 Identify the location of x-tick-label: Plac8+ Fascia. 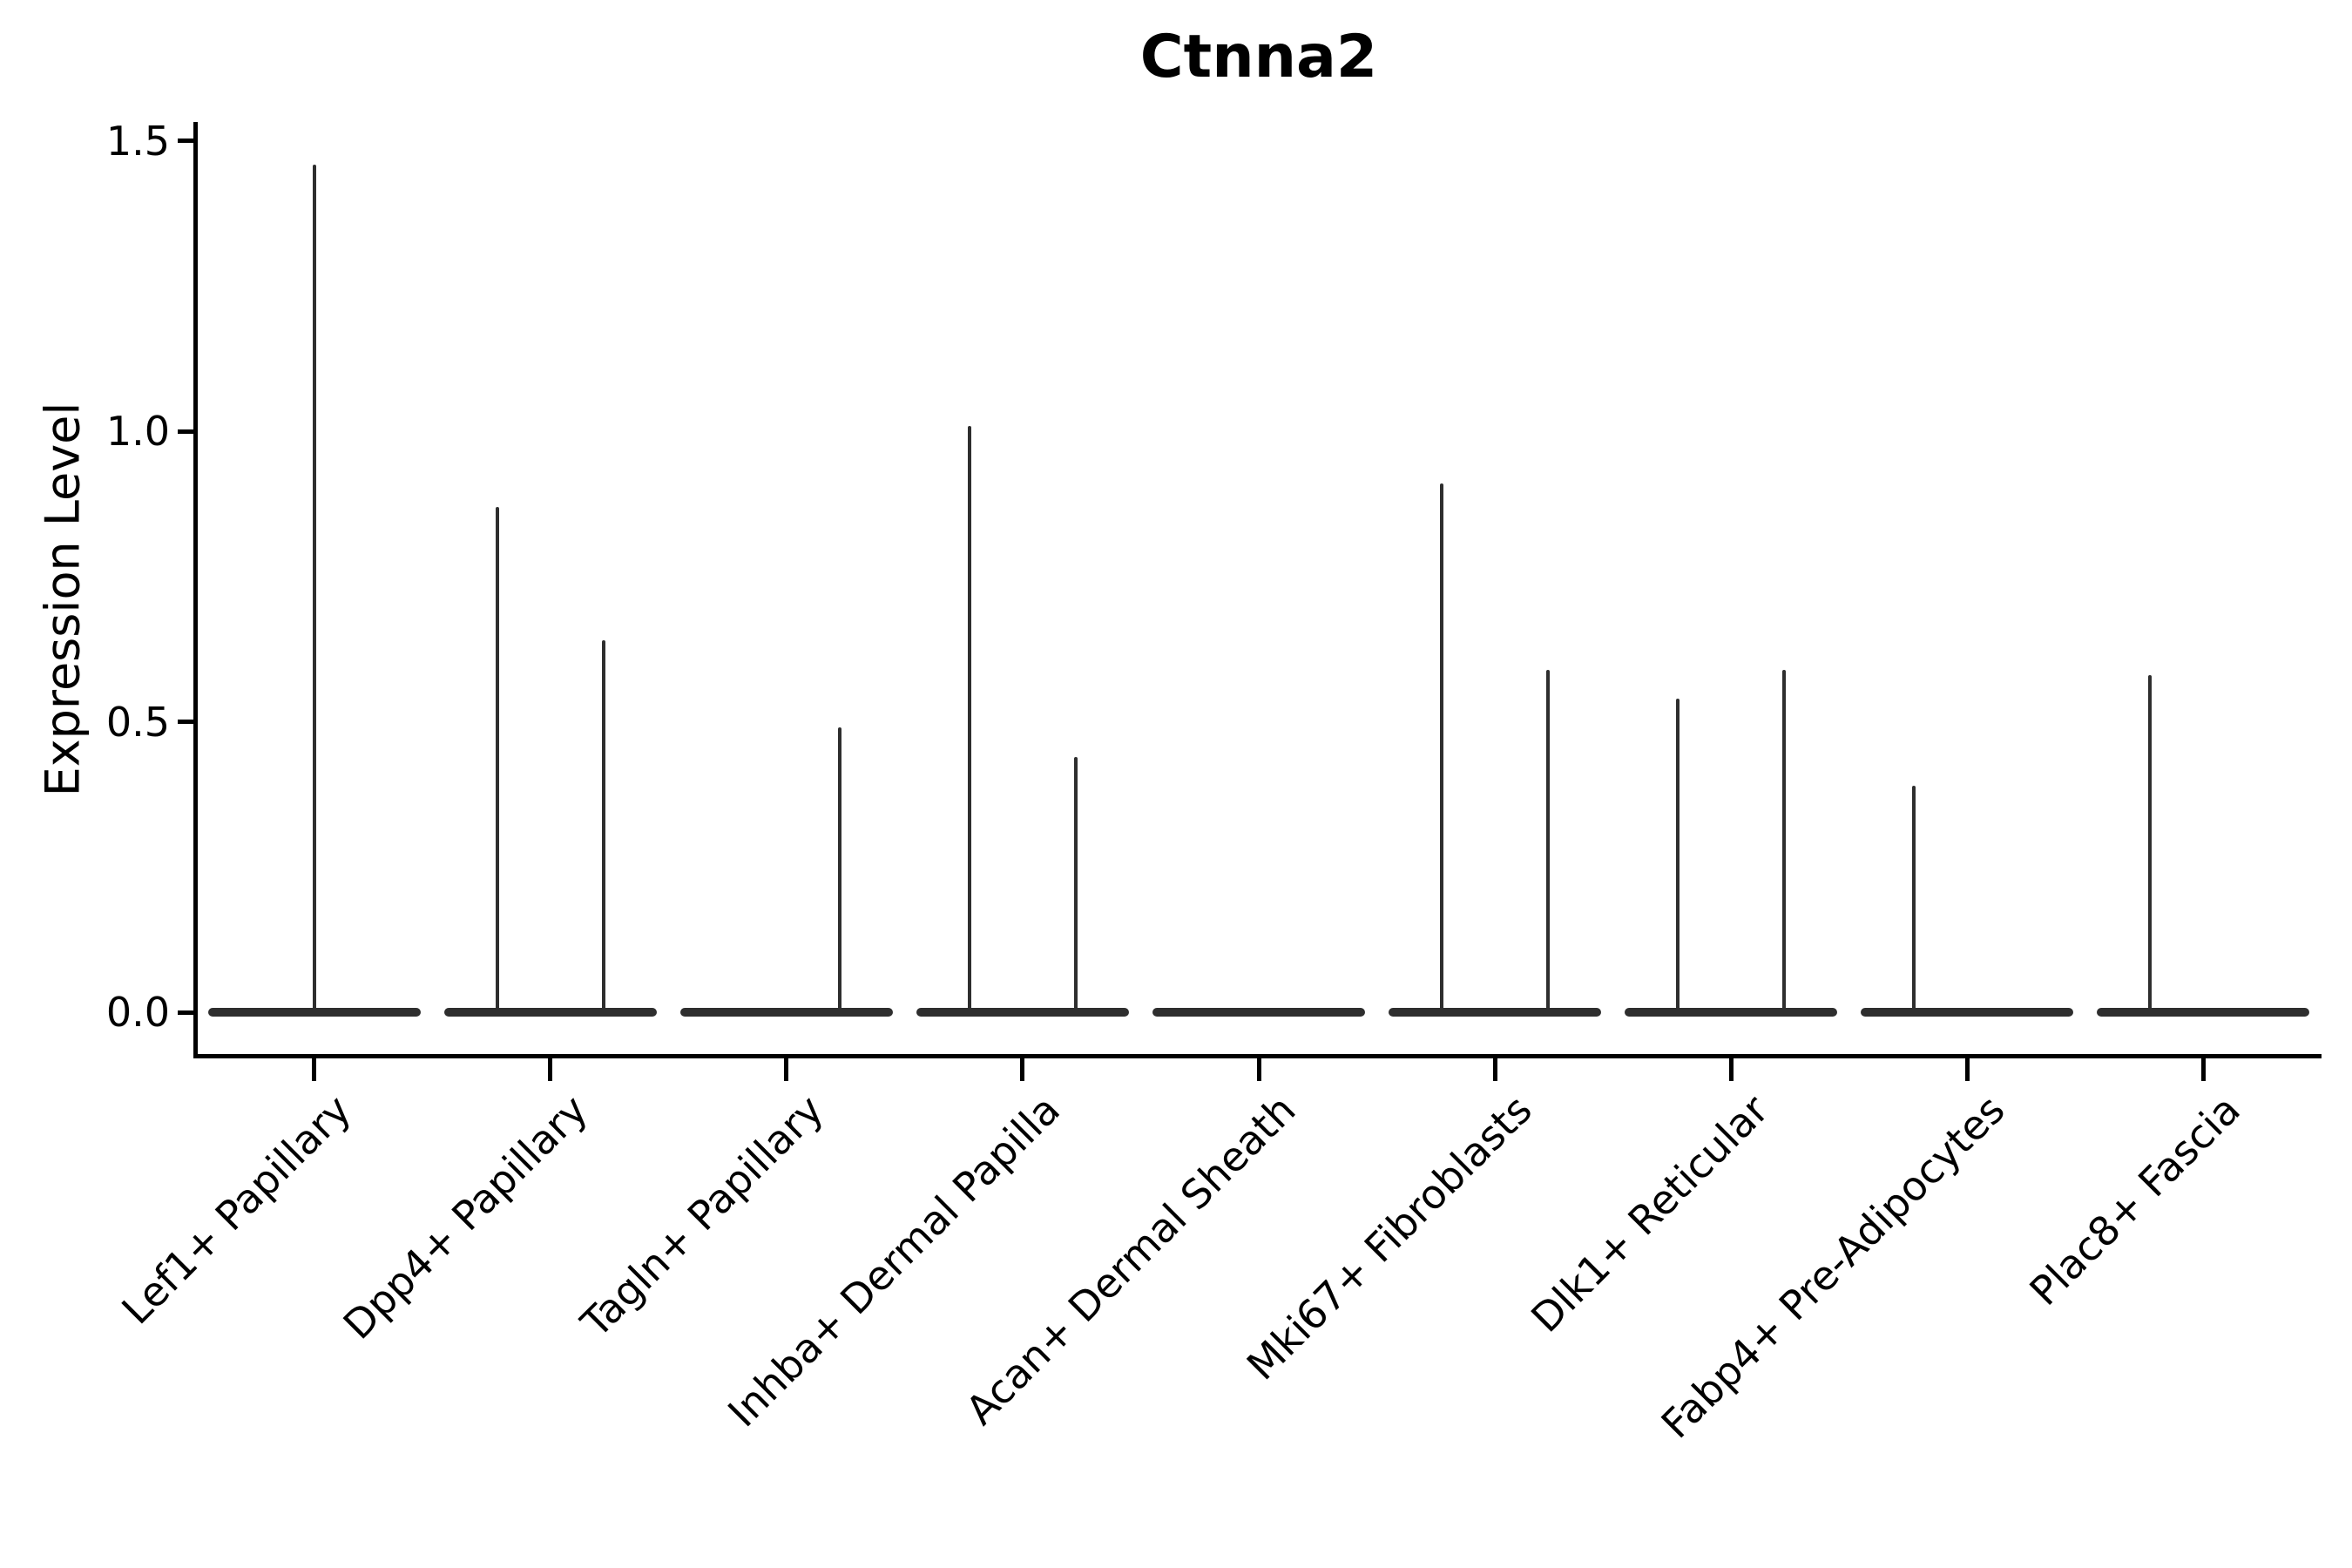
(2135, 1200).